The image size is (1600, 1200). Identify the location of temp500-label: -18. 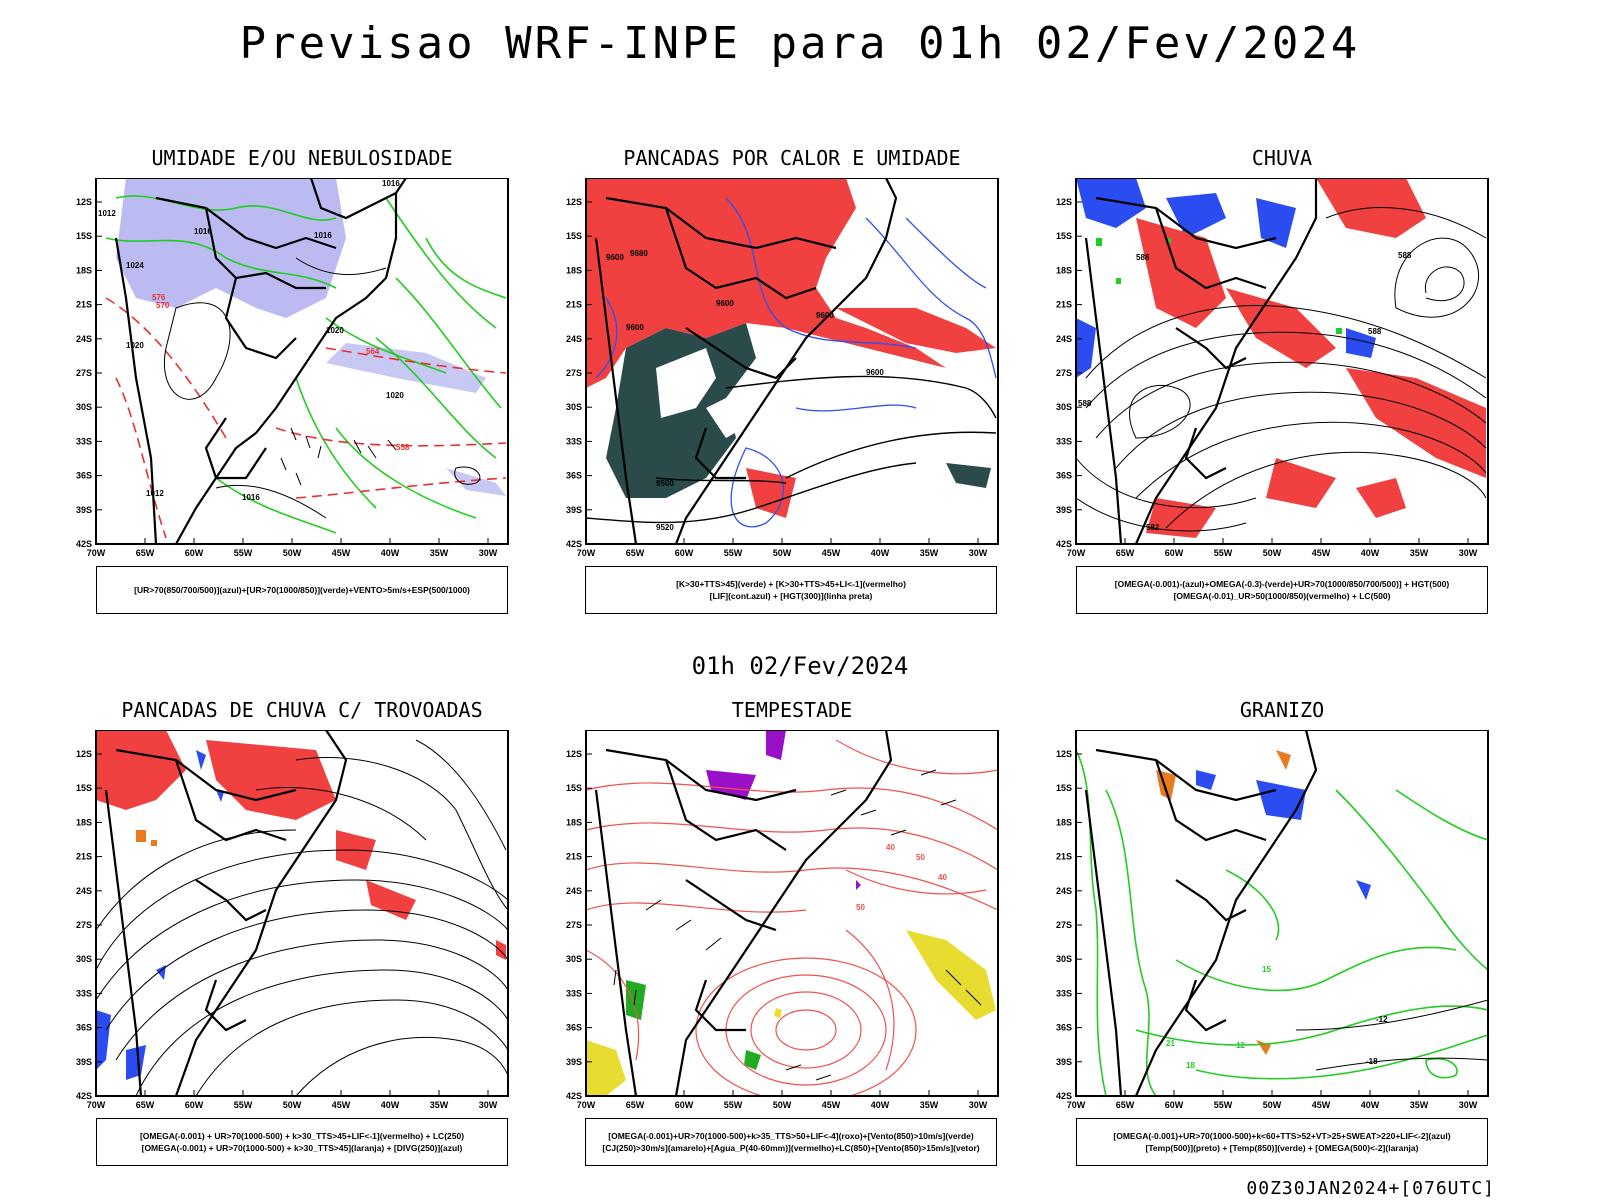
(1372, 1061).